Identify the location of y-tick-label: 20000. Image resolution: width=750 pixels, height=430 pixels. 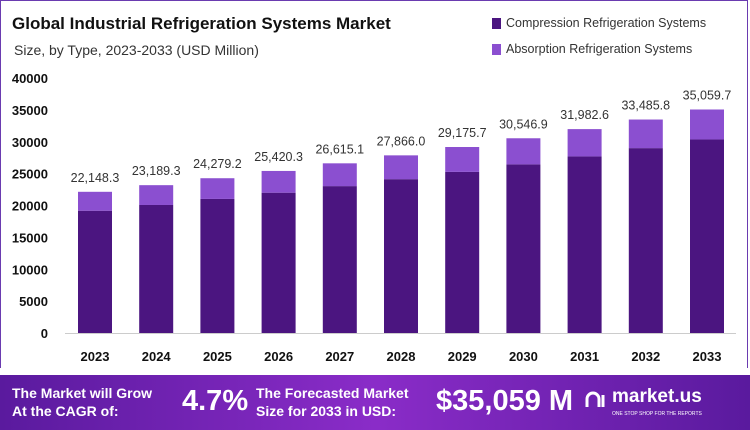
(30, 206).